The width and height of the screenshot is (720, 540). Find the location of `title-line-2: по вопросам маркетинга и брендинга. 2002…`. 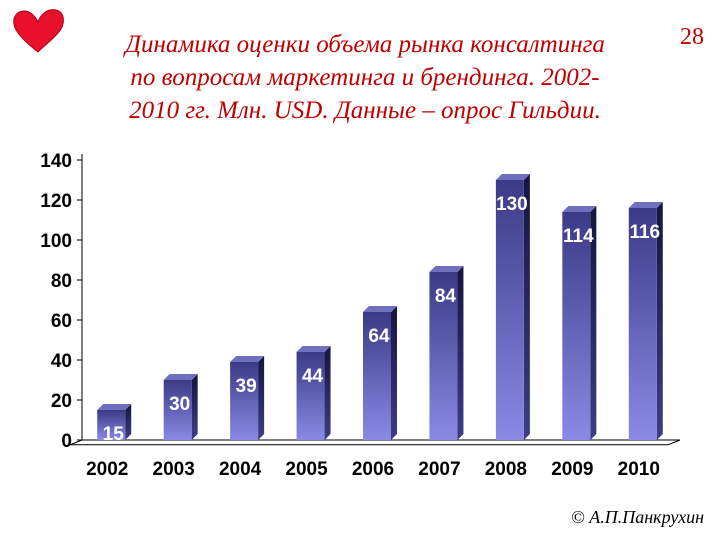

title-line-2: по вопросам маркетинга и брендинга. 2002… is located at coordinates (365, 77).